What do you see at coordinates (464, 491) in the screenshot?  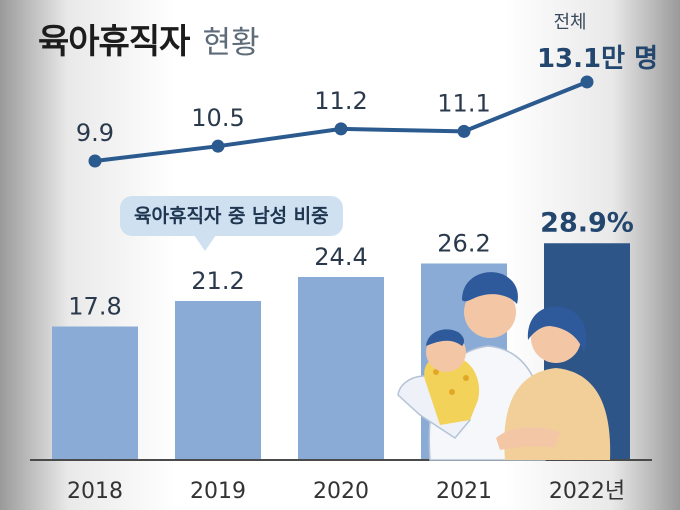 I see `x-tick-label: 2021` at bounding box center [464, 491].